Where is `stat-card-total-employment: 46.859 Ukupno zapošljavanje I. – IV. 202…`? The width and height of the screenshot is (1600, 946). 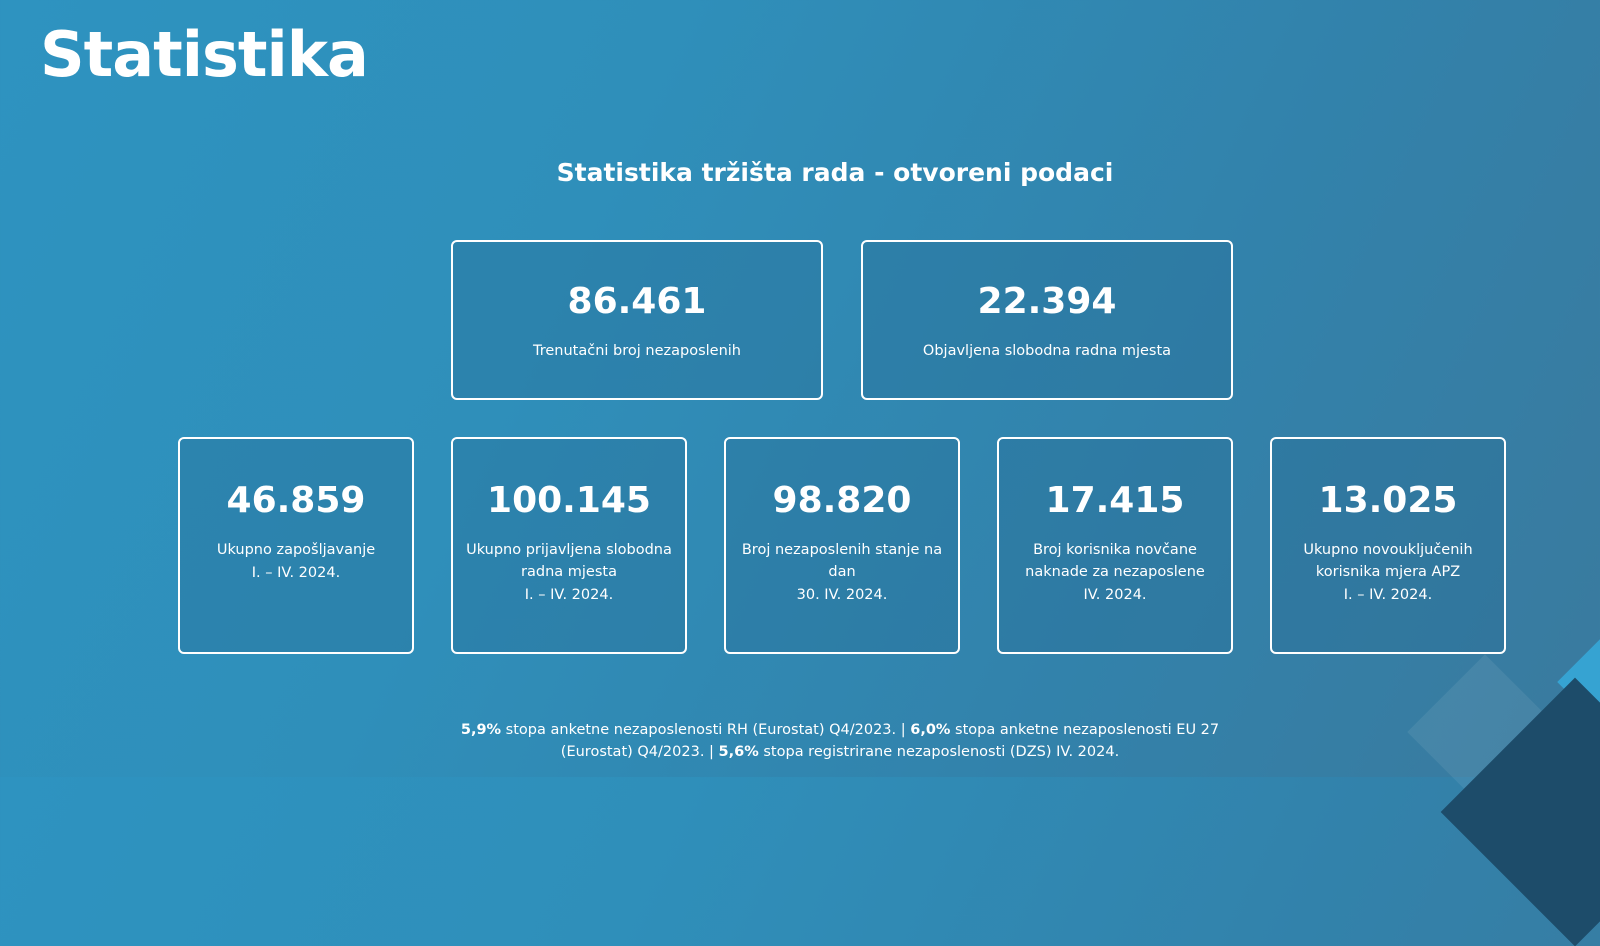
stat-card-total-employment: 46.859 Ukupno zapošljavanje I. – IV. 202… is located at coordinates (296, 545).